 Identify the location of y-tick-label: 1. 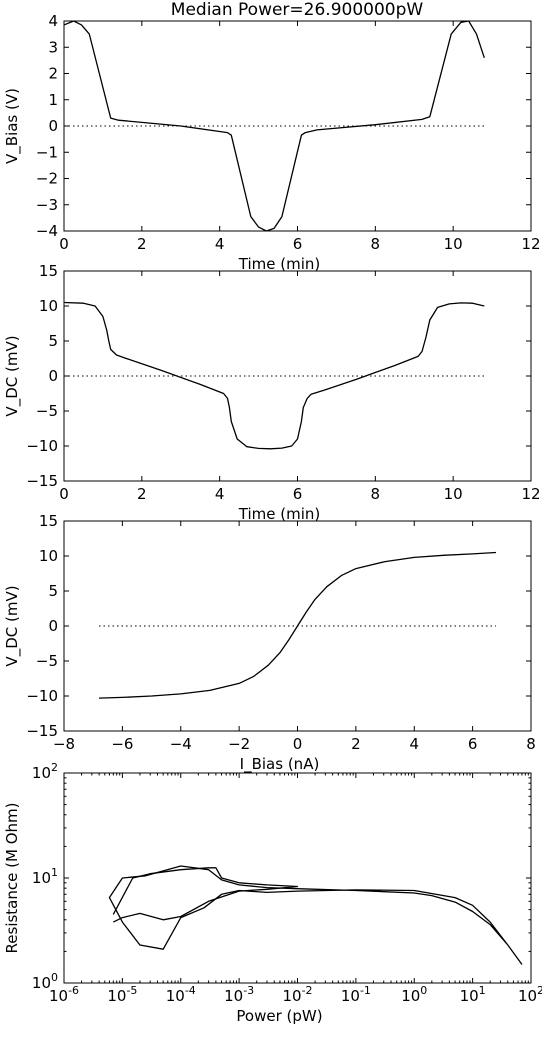
(53, 100).